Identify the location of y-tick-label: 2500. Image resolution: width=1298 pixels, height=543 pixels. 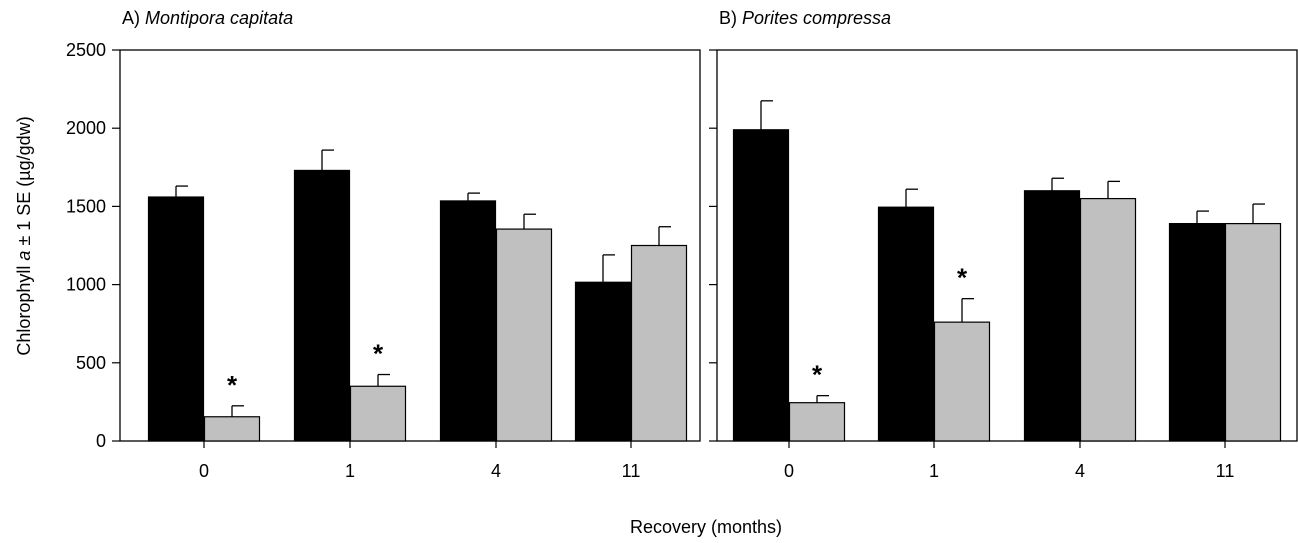
(86, 50).